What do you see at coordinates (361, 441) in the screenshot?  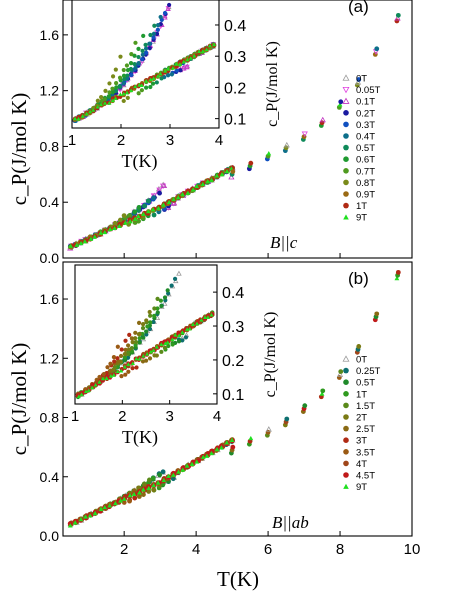 I see `legend-label: 3T` at bounding box center [361, 441].